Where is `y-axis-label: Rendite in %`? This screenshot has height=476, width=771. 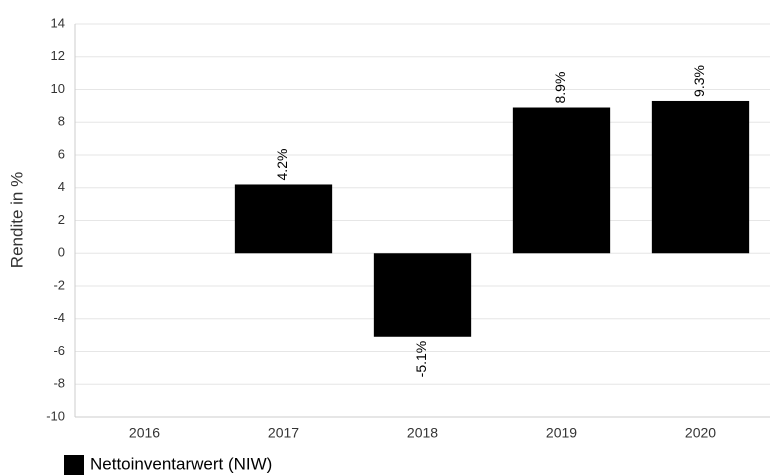
y-axis-label: Rendite in % is located at coordinates (16, 220).